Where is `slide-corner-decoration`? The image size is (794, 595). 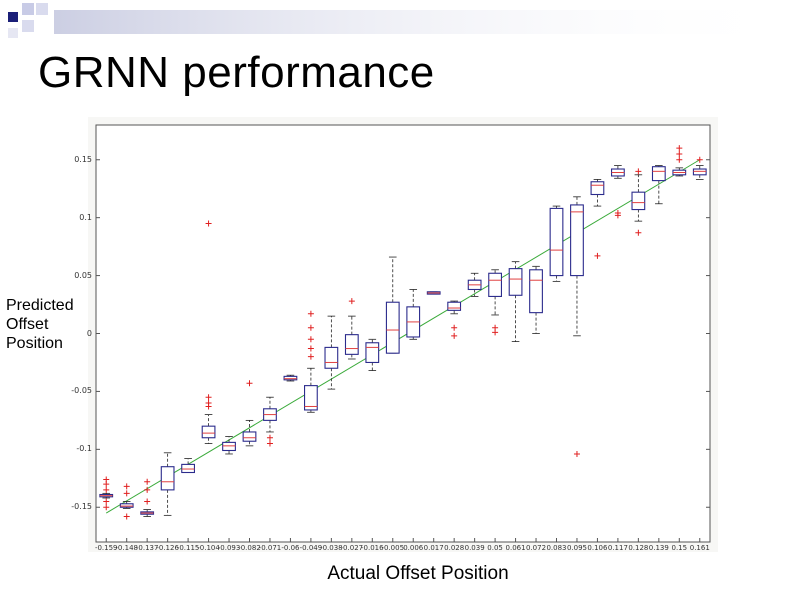
slide-corner-decoration is located at coordinates (401, 20).